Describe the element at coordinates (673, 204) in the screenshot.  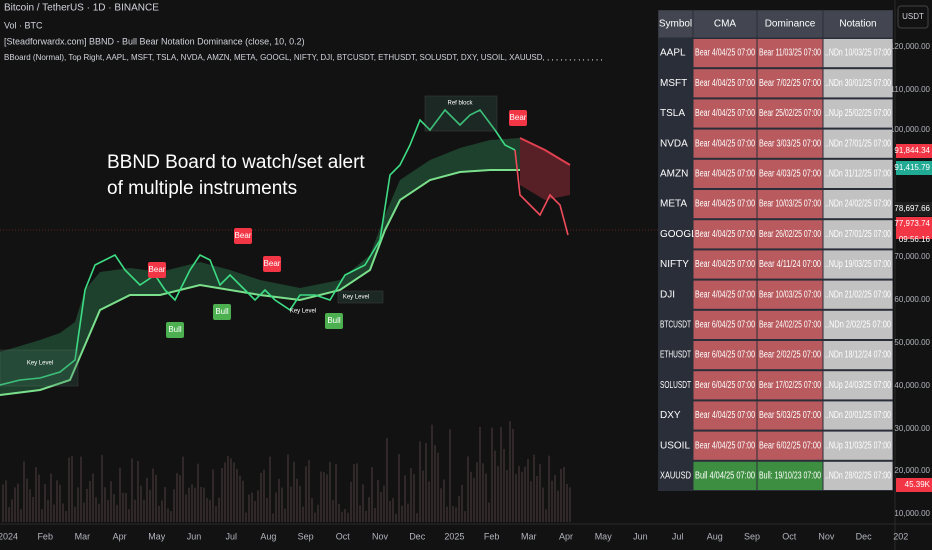
I see `symbol: META` at that location.